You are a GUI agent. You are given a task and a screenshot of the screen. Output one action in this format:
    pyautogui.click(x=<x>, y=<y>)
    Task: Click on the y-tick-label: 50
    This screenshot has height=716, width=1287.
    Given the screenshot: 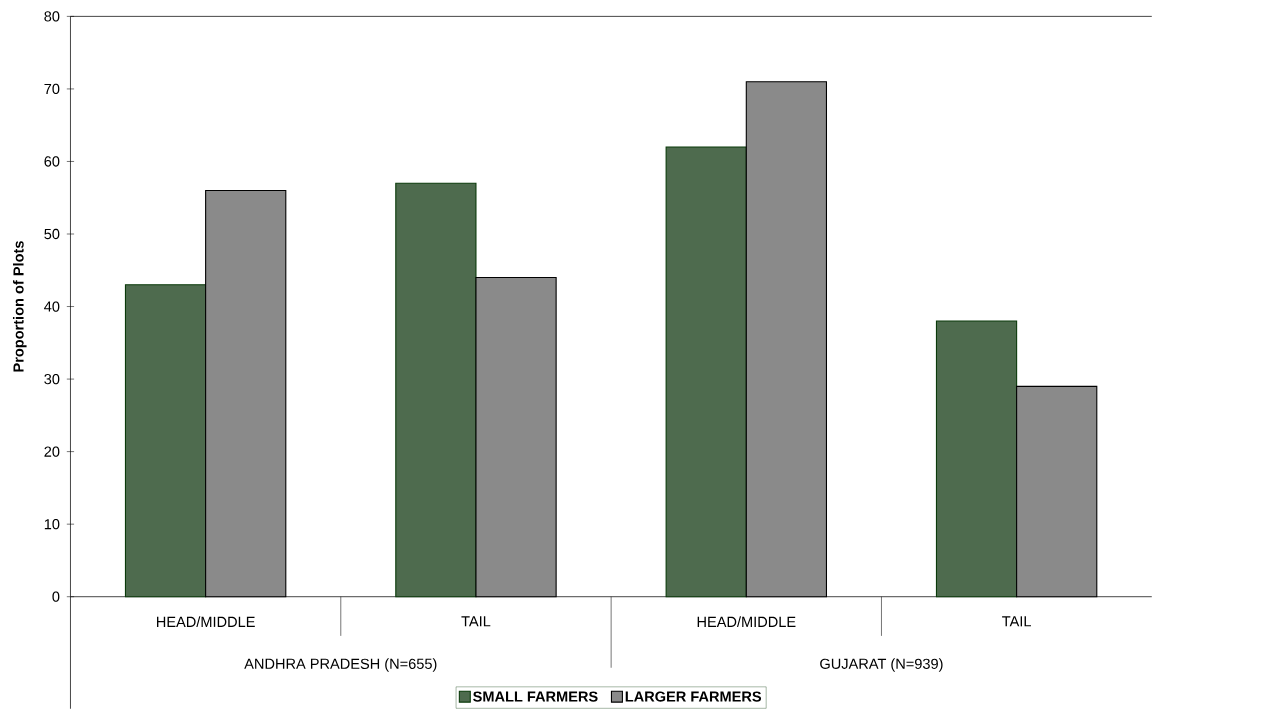 What is the action you would take?
    pyautogui.click(x=52, y=234)
    